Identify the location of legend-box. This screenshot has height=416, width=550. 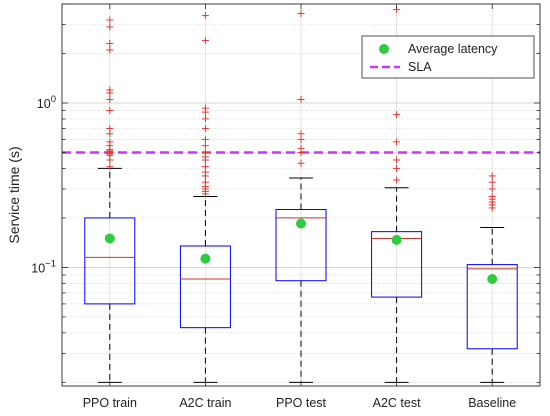
(448, 57).